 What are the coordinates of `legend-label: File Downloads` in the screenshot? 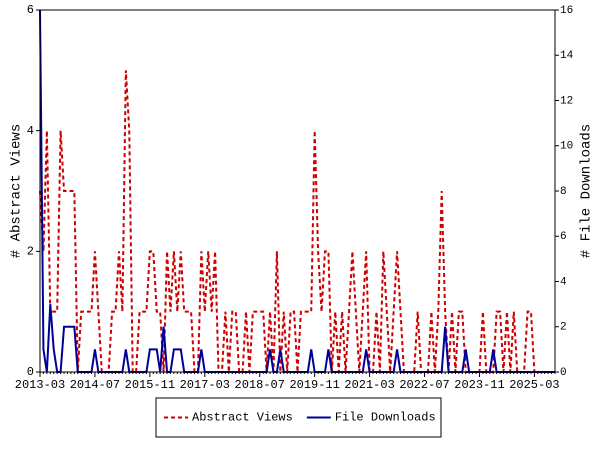 It's located at (385, 418).